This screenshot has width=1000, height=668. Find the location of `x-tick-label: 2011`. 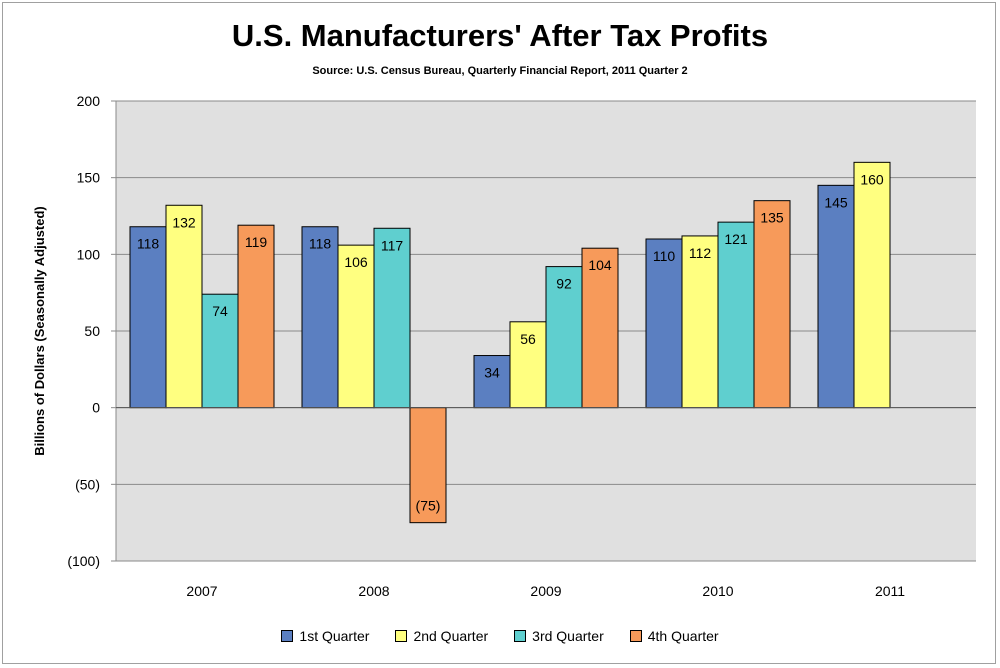

x-tick-label: 2011 is located at coordinates (890, 591).